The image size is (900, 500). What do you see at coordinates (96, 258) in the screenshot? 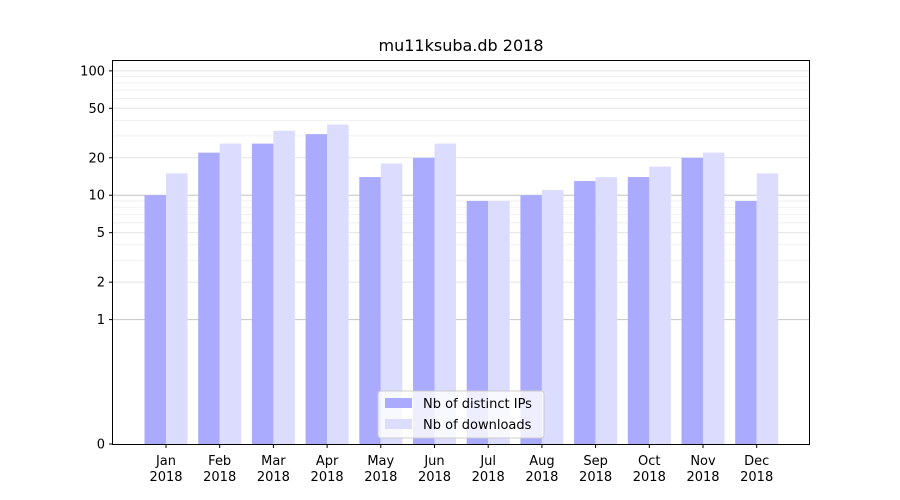
I see `y-axis: 0 1 2 5 10 20 50 100` at bounding box center [96, 258].